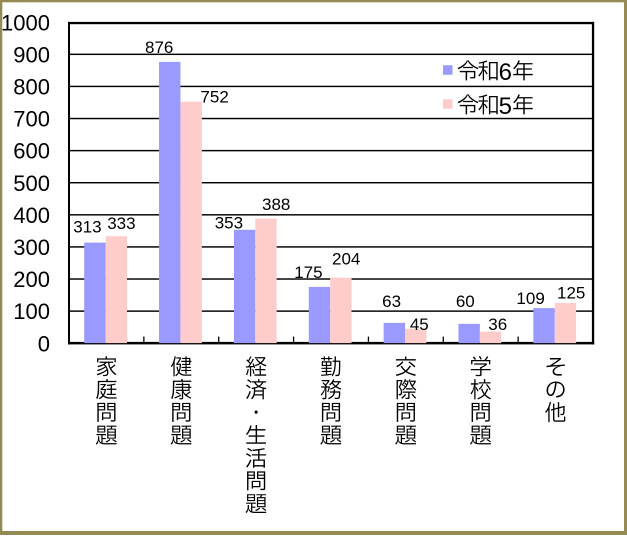 This screenshot has width=627, height=540. What do you see at coordinates (31, 215) in the screenshot?
I see `svg-text: 400` at bounding box center [31, 215].